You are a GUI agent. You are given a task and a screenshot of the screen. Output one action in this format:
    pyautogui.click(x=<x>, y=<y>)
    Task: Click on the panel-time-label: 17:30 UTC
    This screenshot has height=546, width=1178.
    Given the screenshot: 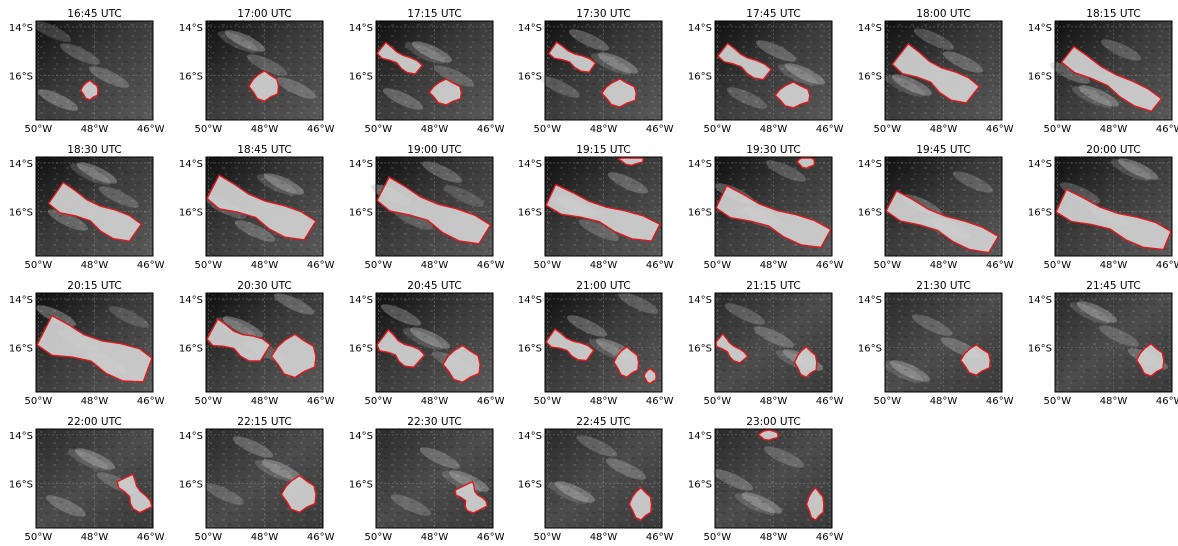 What is the action you would take?
    pyautogui.click(x=603, y=14)
    